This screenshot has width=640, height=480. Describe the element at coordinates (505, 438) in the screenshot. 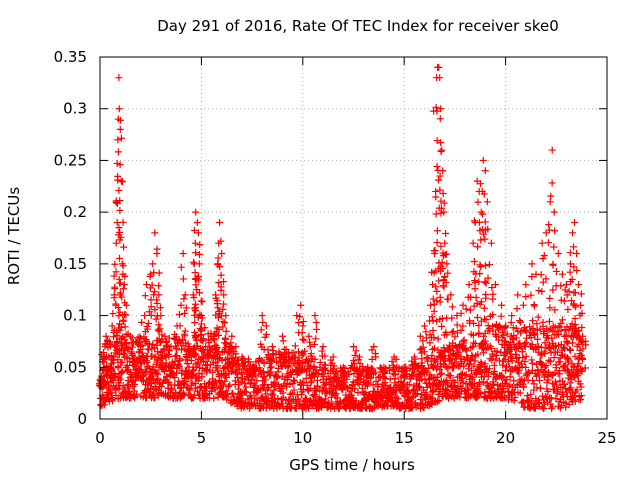

I see `x-tick-label: 20` at that location.